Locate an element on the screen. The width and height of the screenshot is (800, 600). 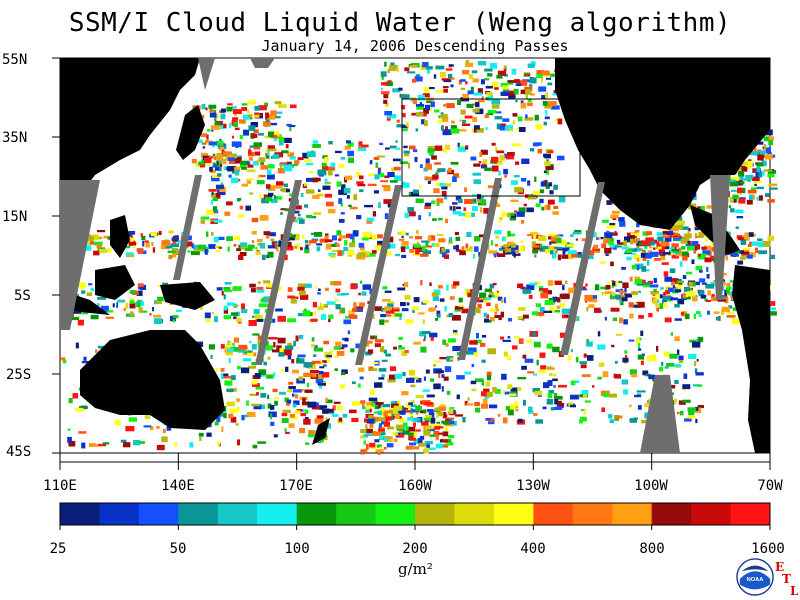
colorbar is located at coordinates (415, 516).